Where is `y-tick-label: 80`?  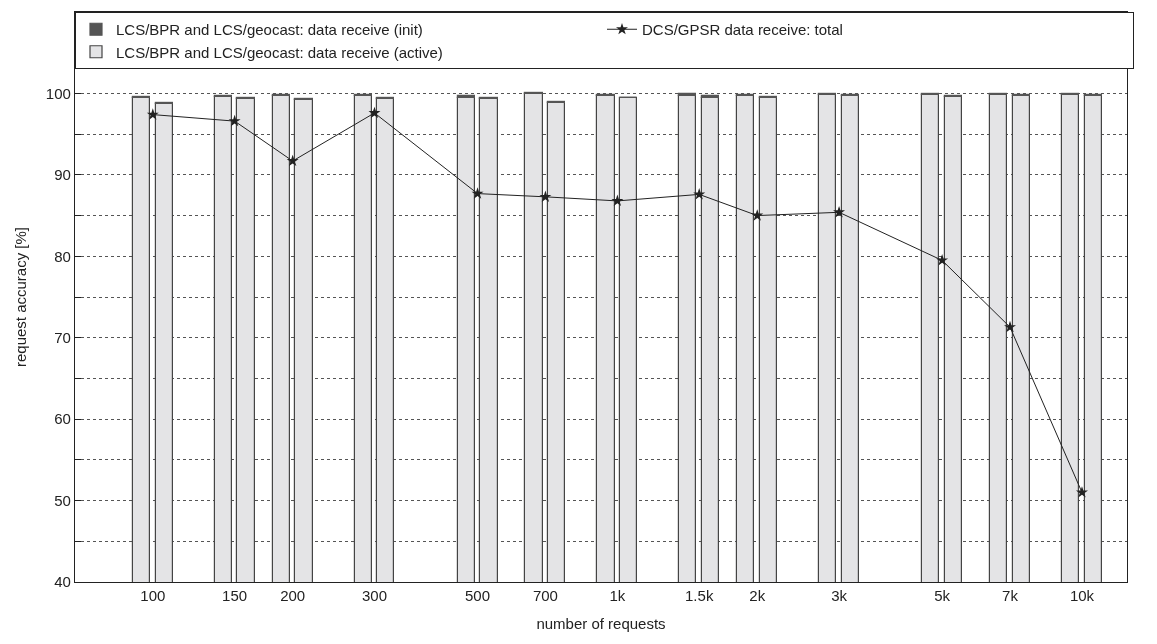 y-tick-label: 80 is located at coordinates (62, 256).